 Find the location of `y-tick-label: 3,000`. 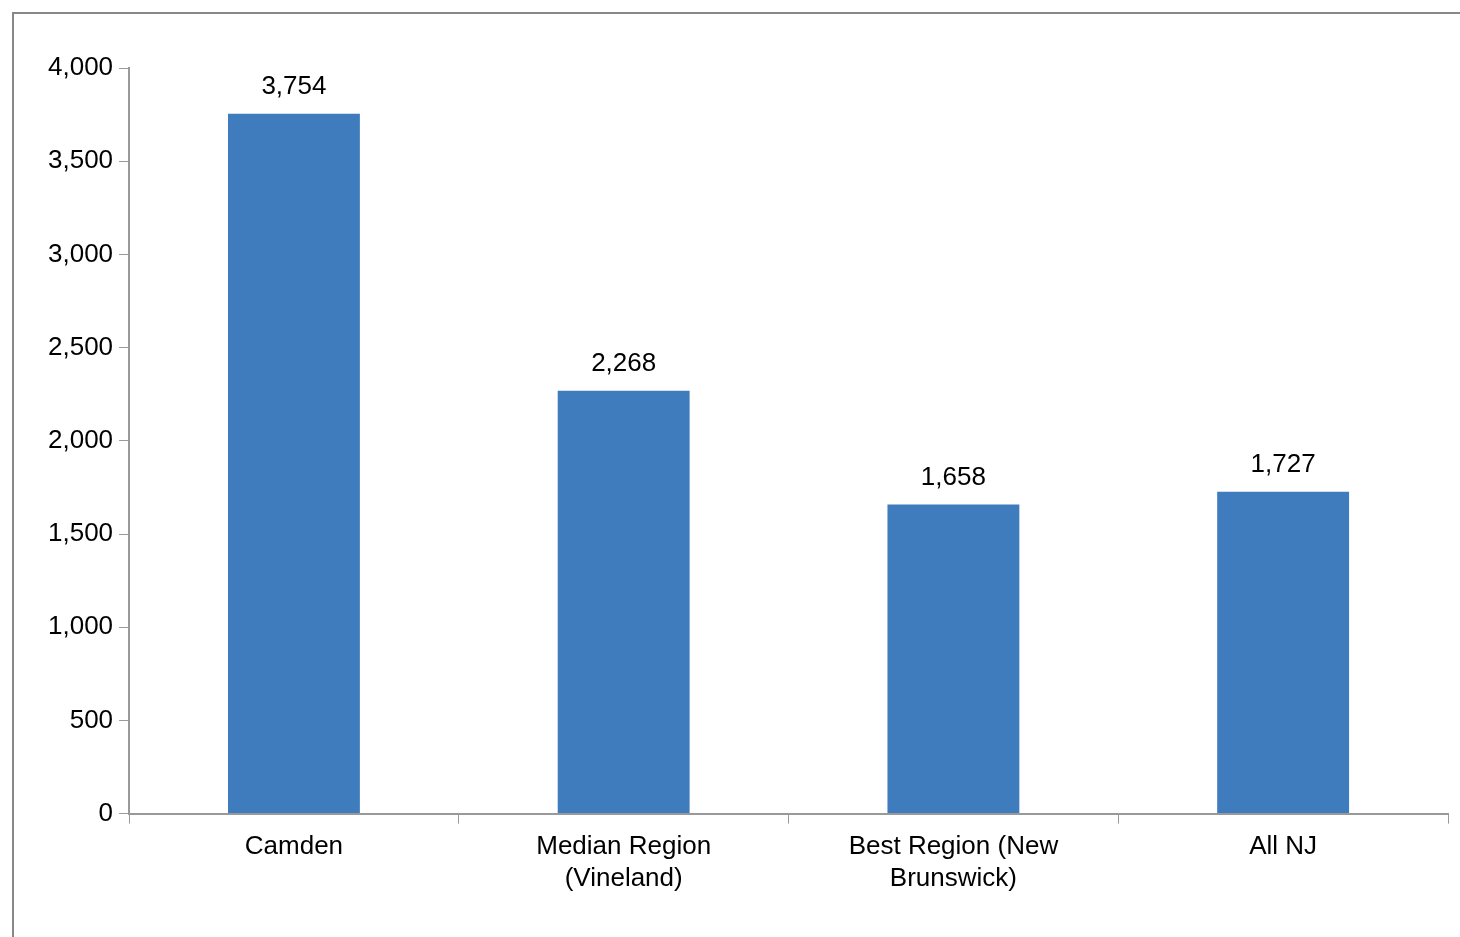

y-tick-label: 3,000 is located at coordinates (80, 252).